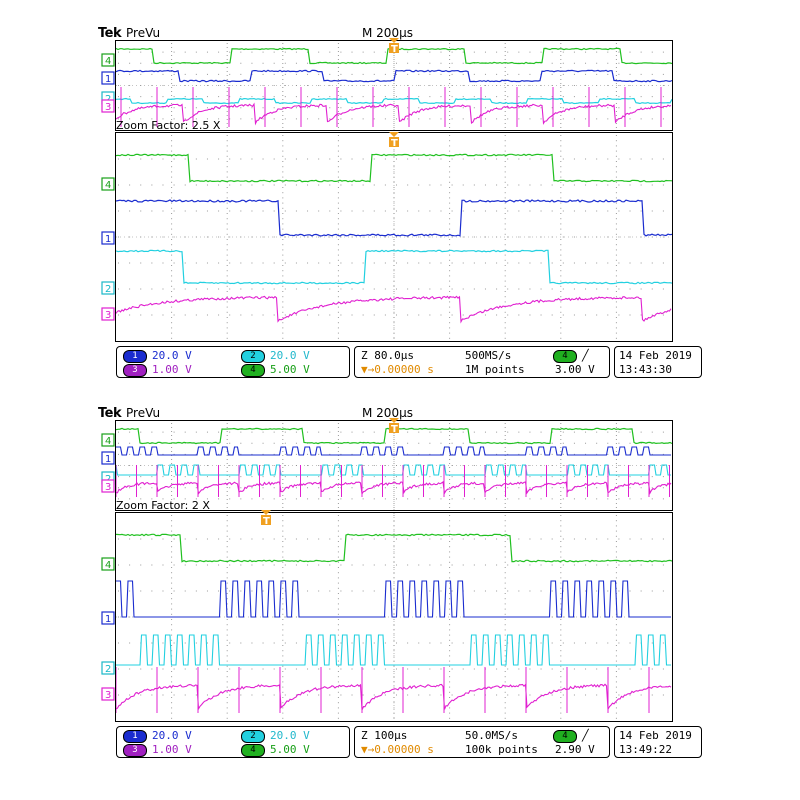 The image size is (800, 800). I want to click on brand-logo: Tek, so click(110, 413).